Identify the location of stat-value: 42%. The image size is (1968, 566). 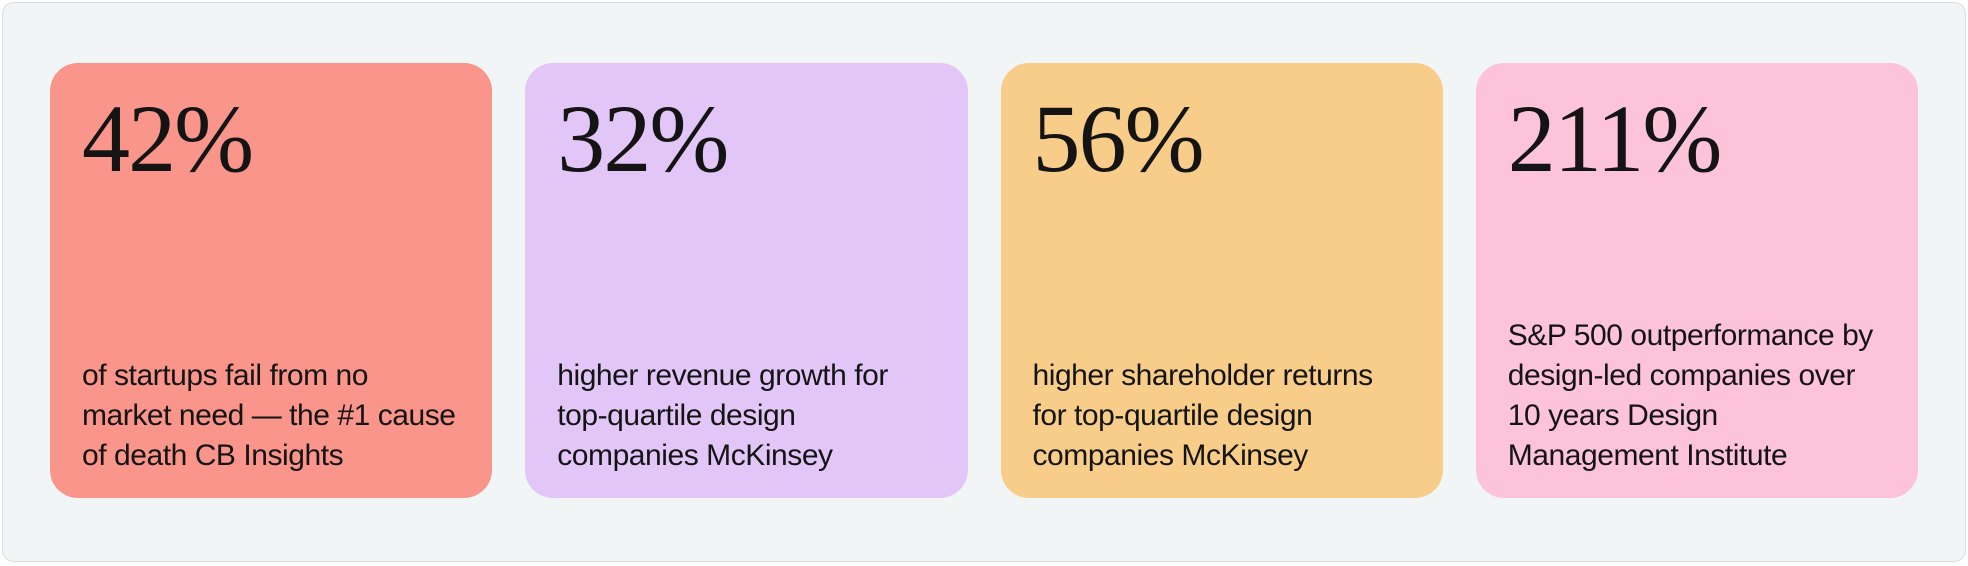
(168, 138).